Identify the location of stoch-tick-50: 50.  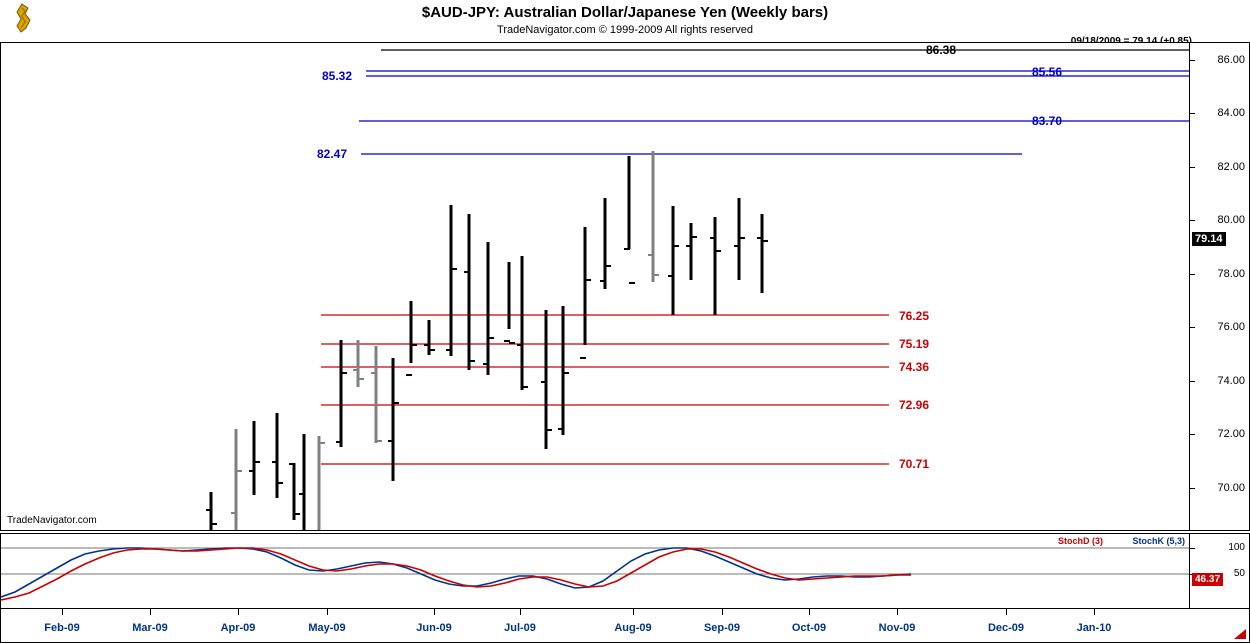
(1239, 573).